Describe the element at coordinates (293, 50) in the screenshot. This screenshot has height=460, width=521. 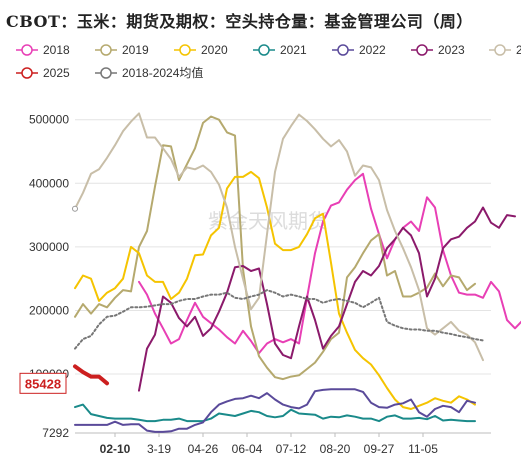
I see `legend-label: 2021` at that location.